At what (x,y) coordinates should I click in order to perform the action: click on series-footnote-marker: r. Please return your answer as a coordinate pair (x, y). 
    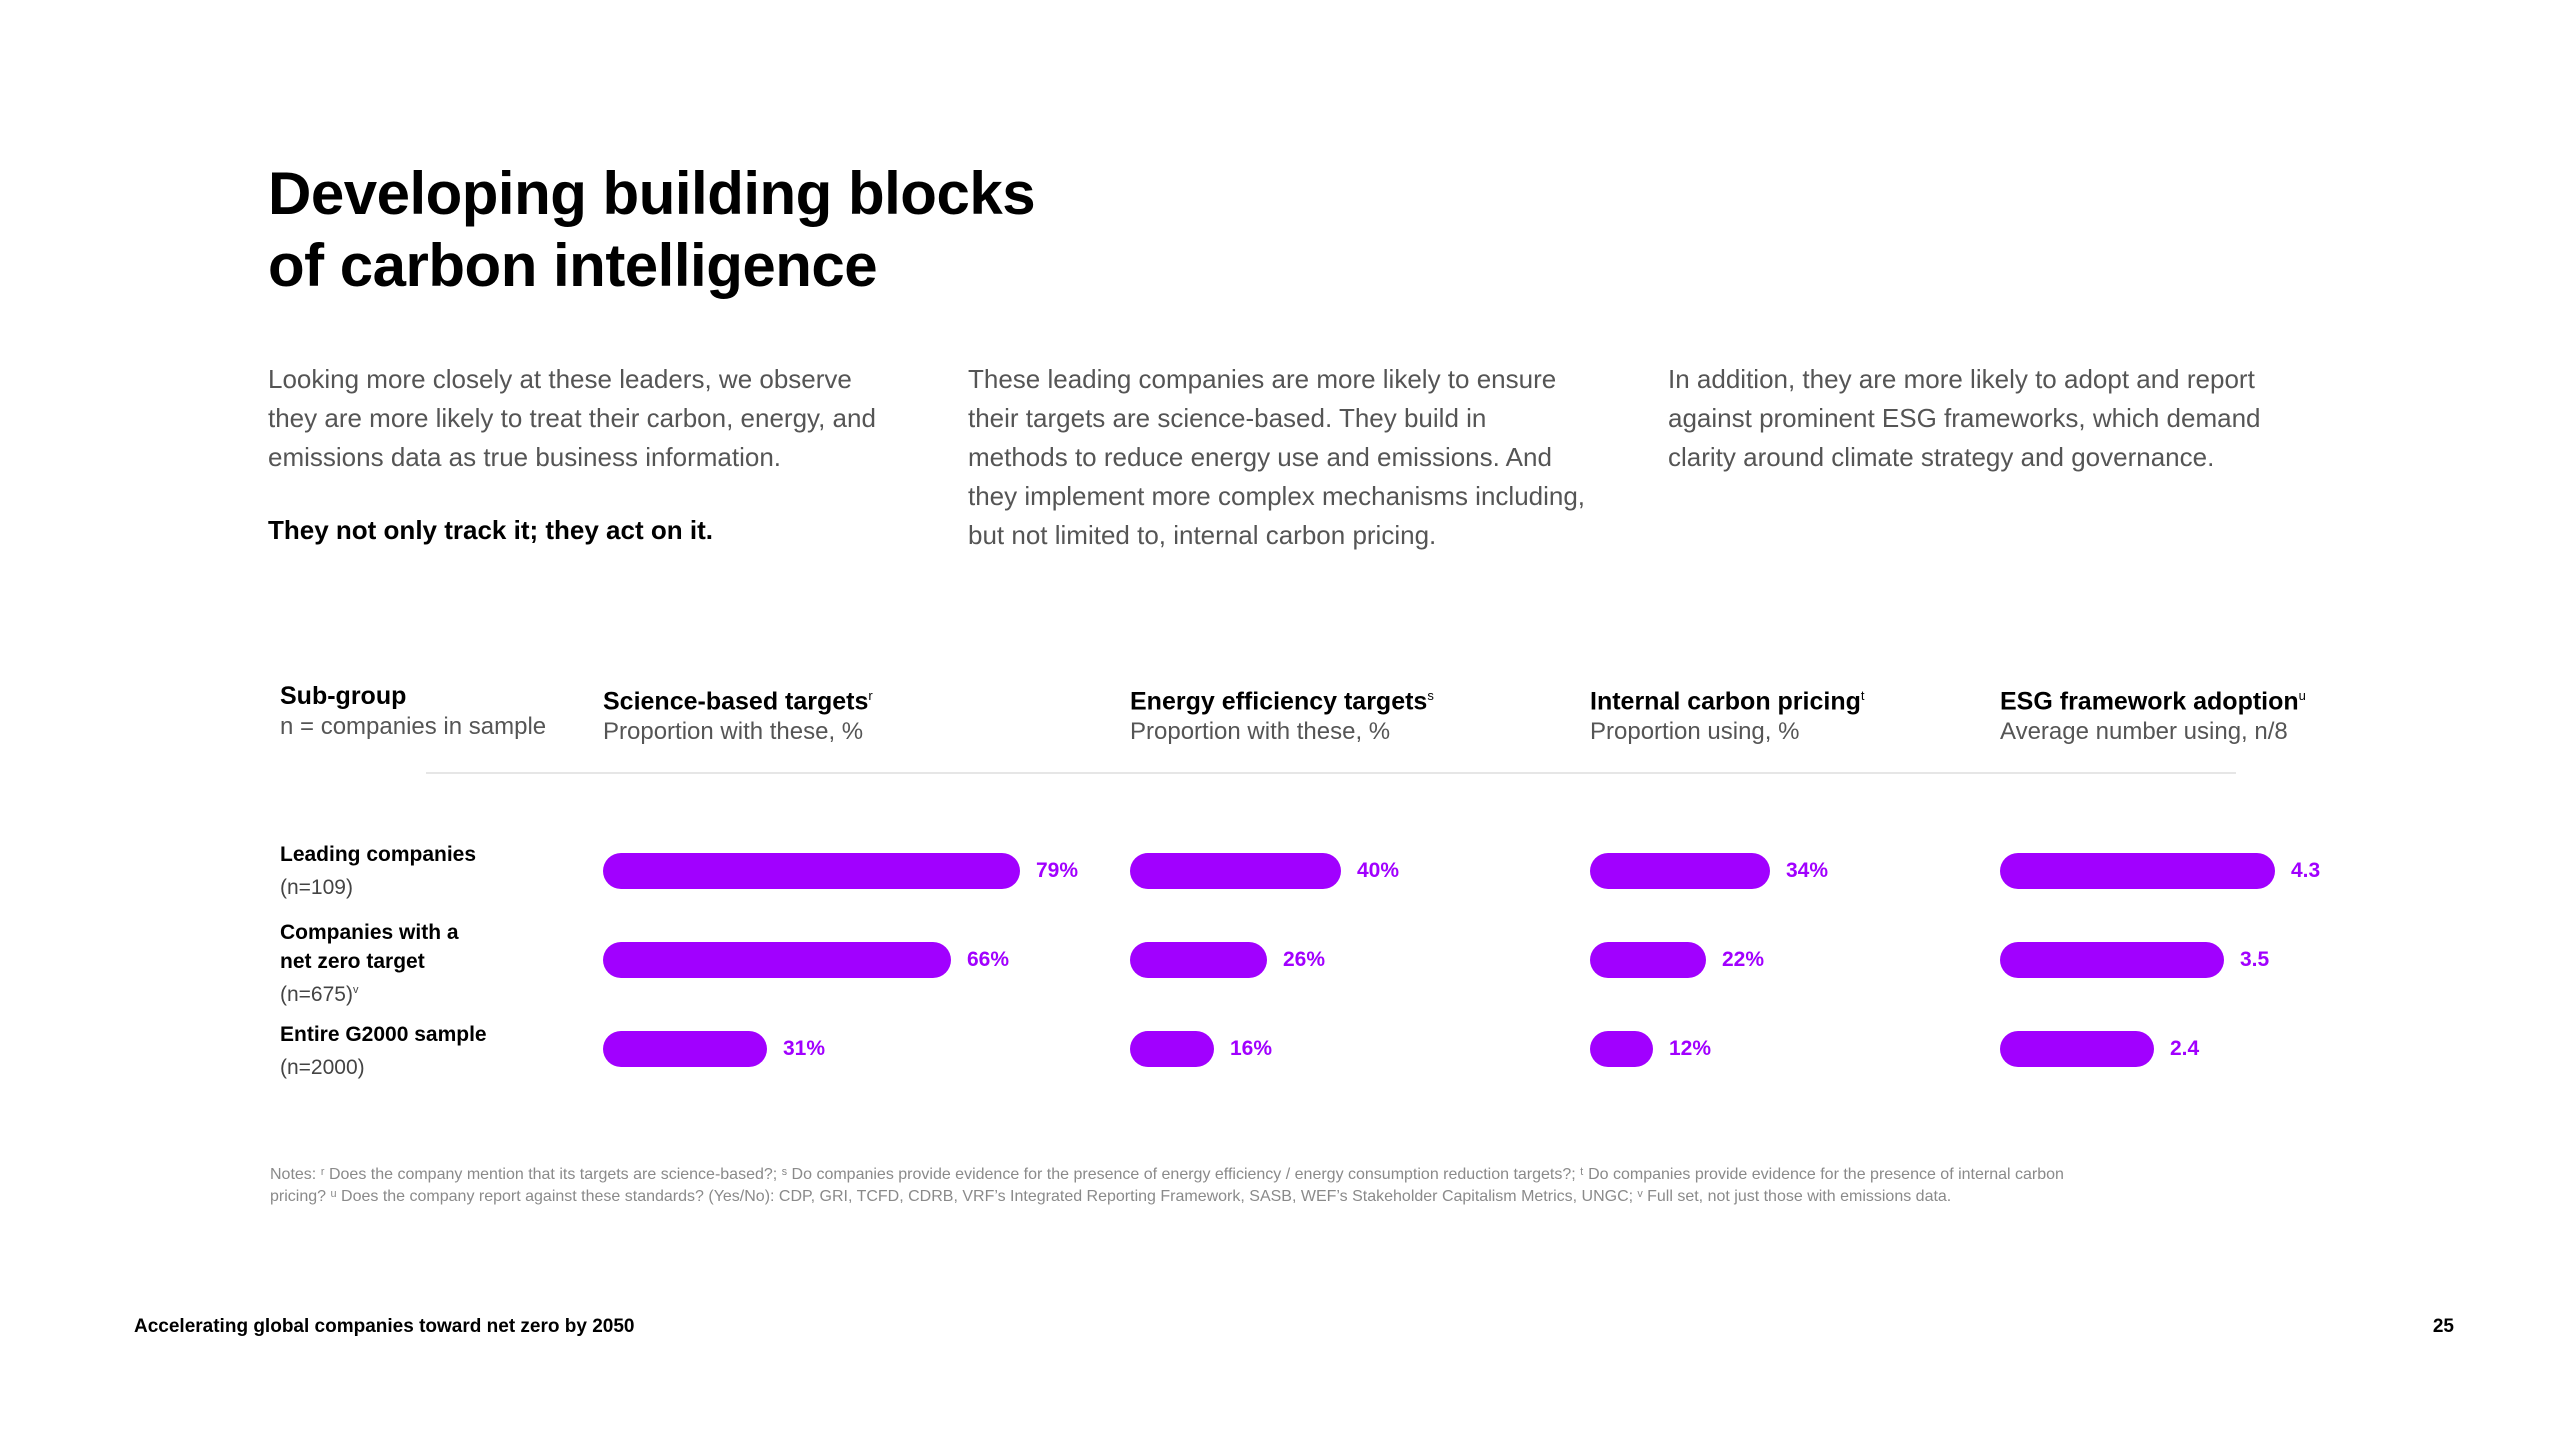
    Looking at the image, I should click on (870, 695).